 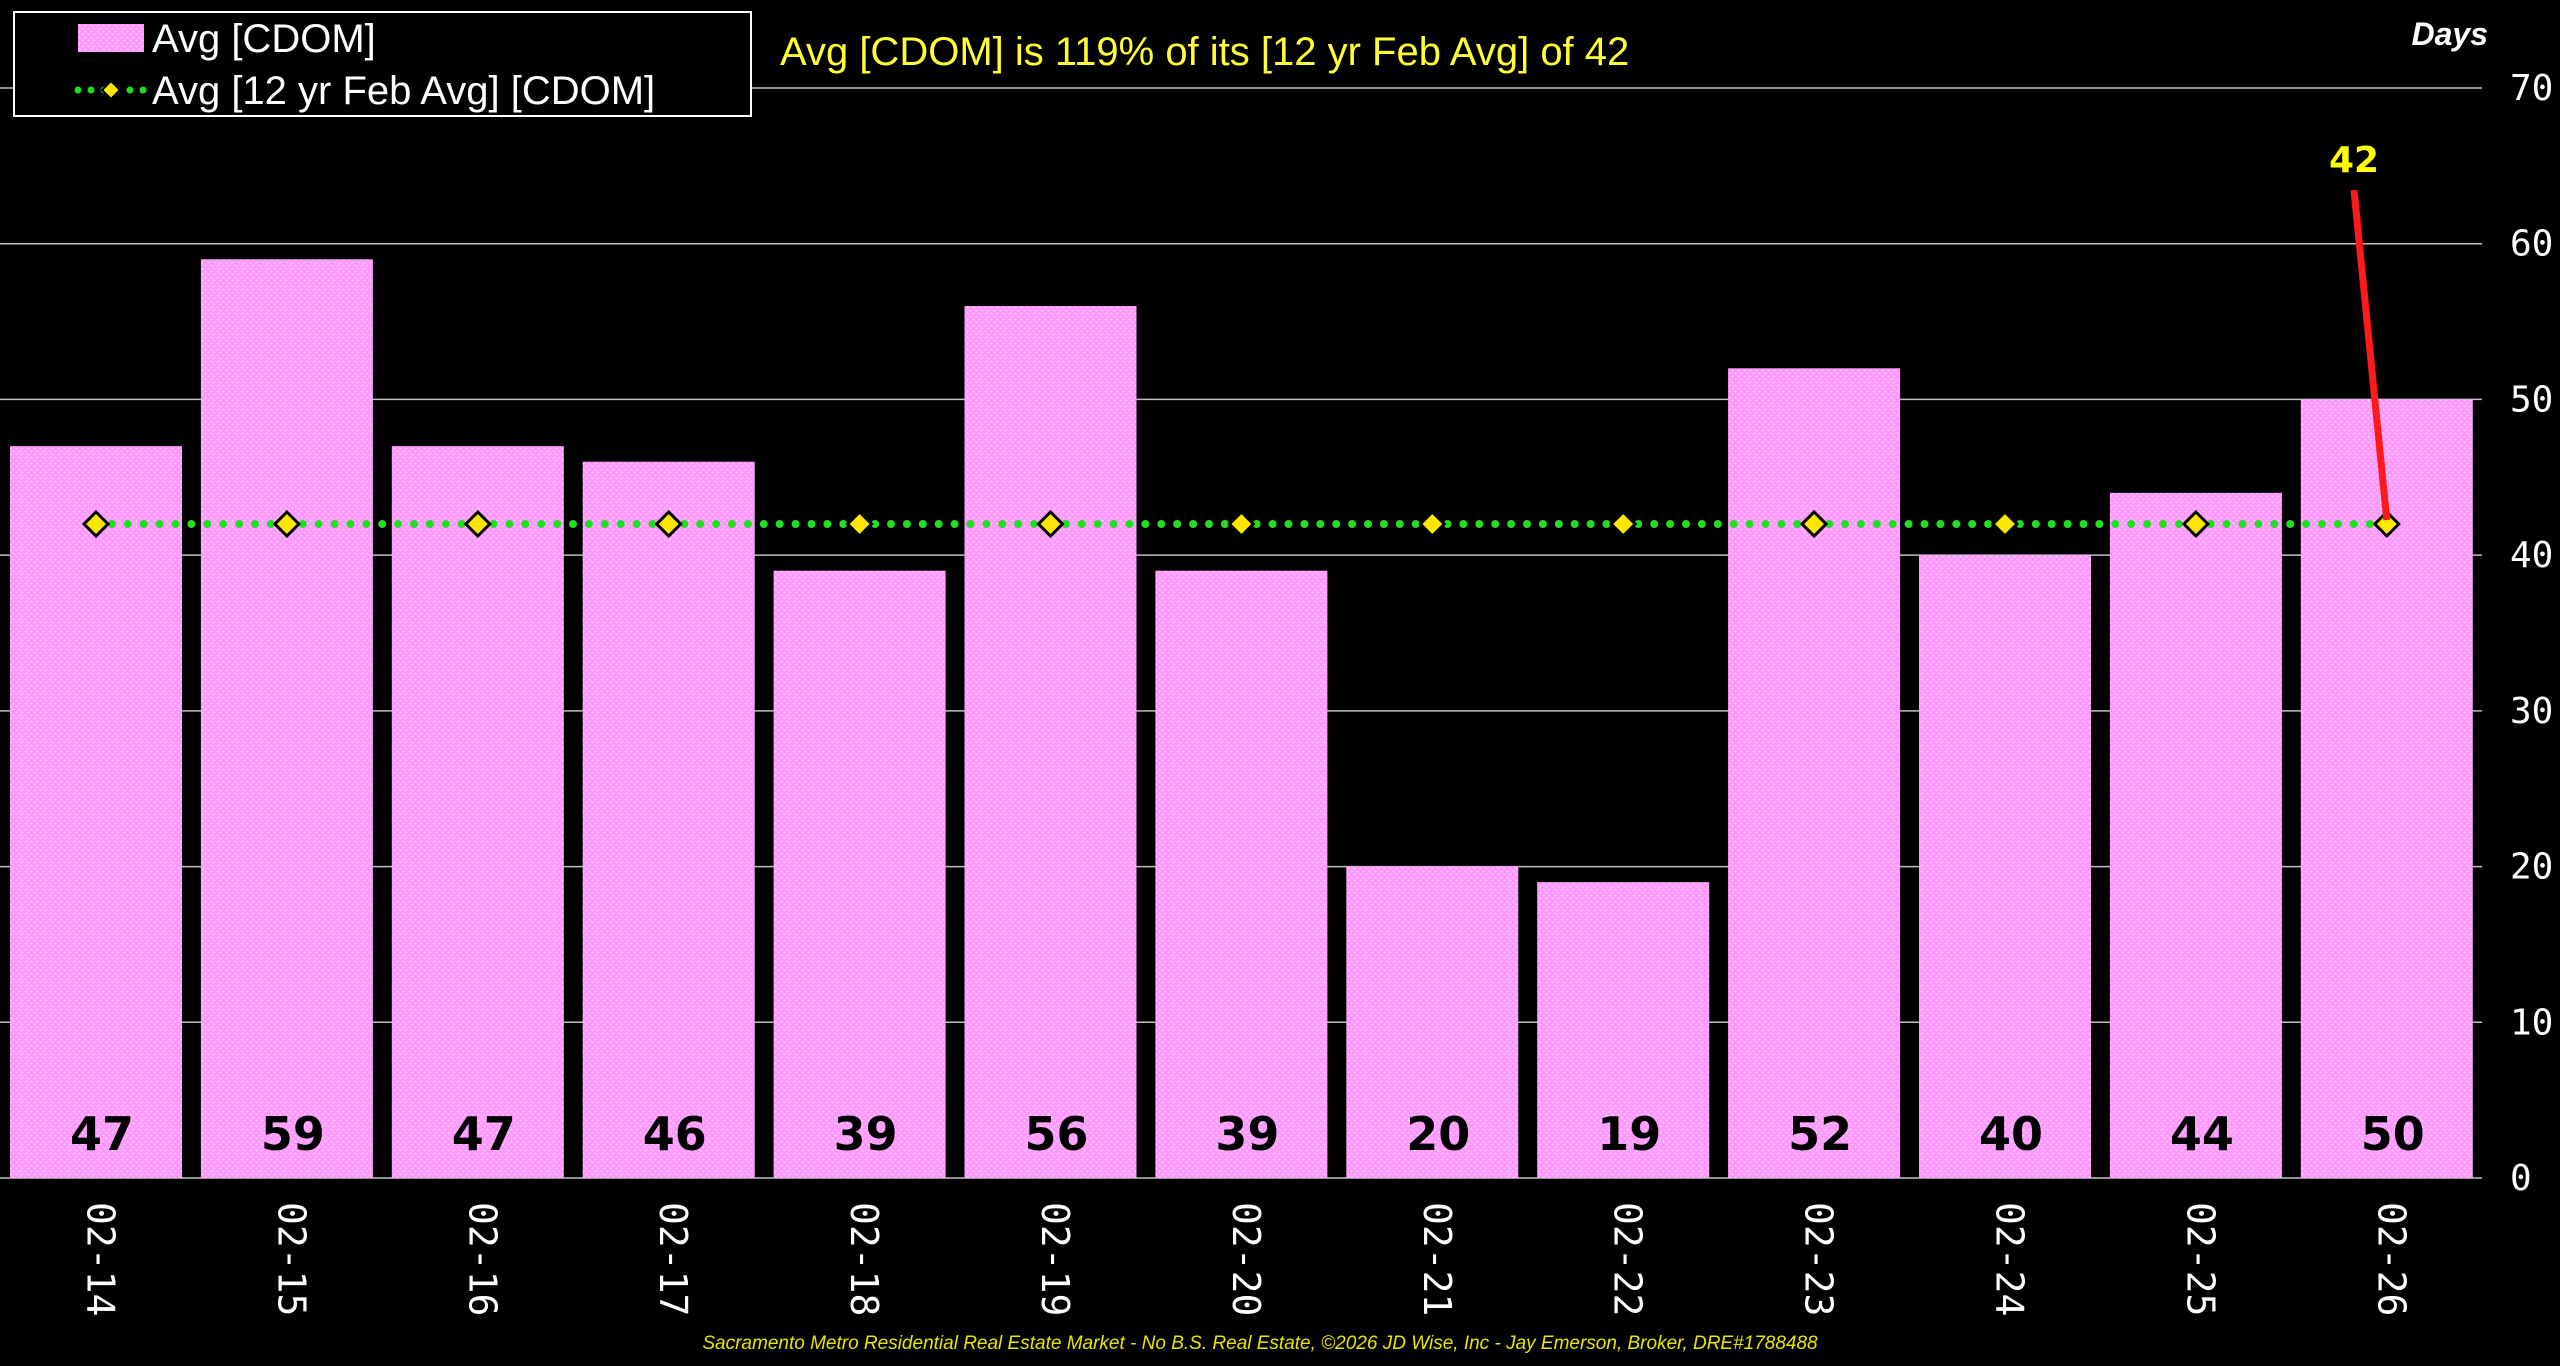 What do you see at coordinates (403, 91) in the screenshot?
I see `legend-label-line: Avg [12 yr Feb Avg] [CDOM]` at bounding box center [403, 91].